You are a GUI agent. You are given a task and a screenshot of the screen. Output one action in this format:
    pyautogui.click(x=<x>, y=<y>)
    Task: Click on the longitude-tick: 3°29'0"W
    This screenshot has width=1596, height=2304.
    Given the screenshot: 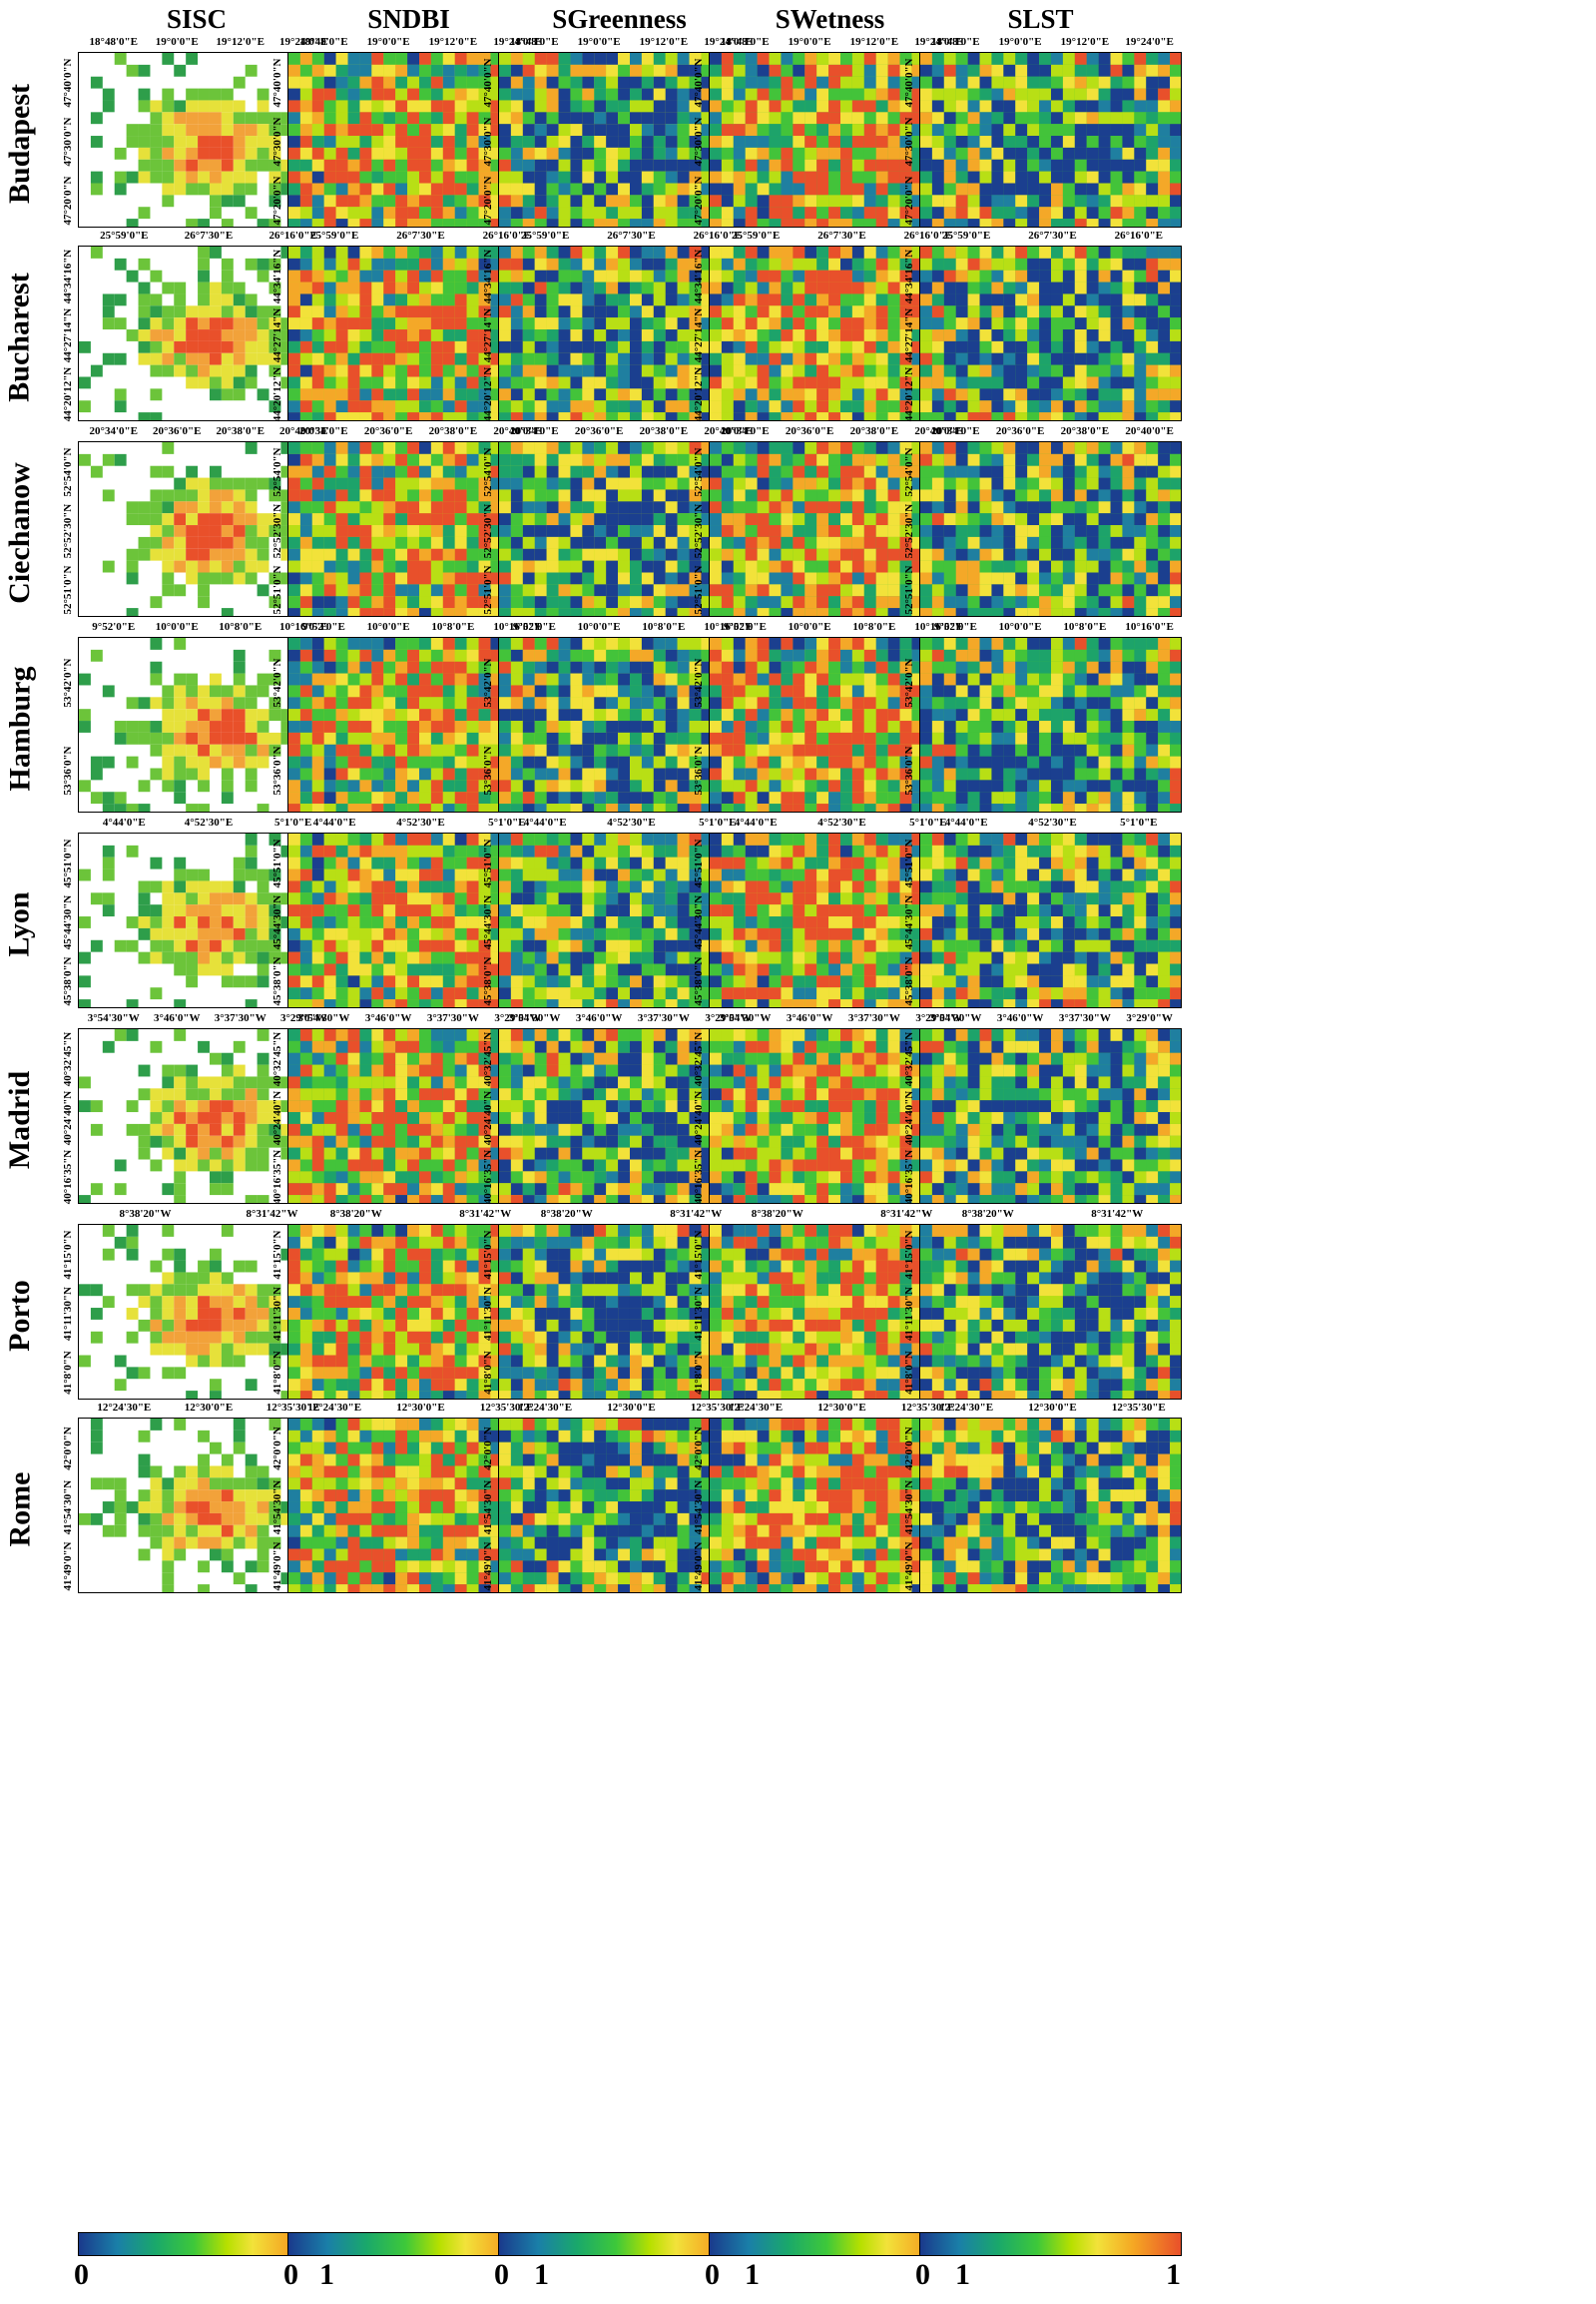 What is the action you would take?
    pyautogui.click(x=517, y=1018)
    